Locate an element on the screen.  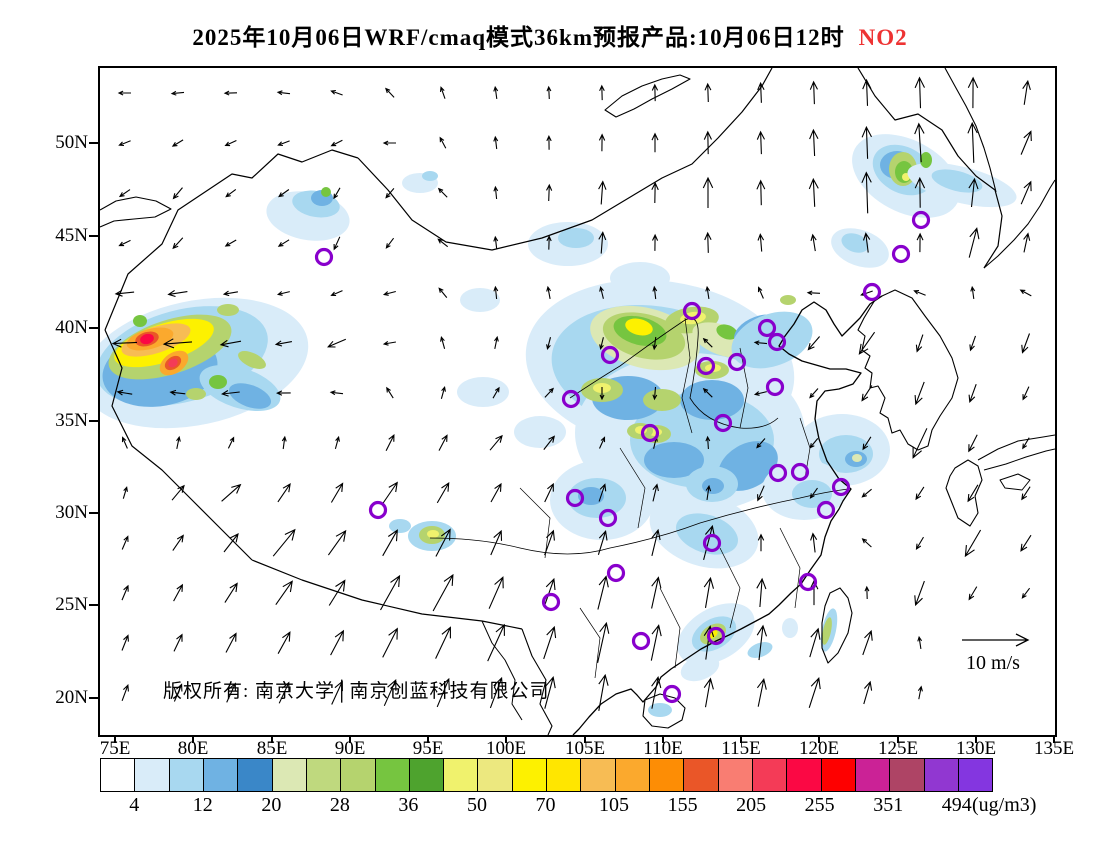
lat-tick-label: 35N is located at coordinates (71, 420).